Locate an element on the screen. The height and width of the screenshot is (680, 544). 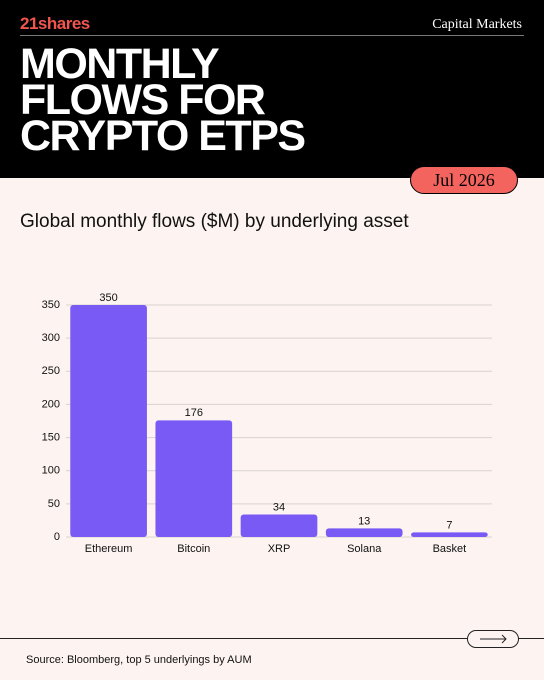
x-tick-label: XRP is located at coordinates (279, 549).